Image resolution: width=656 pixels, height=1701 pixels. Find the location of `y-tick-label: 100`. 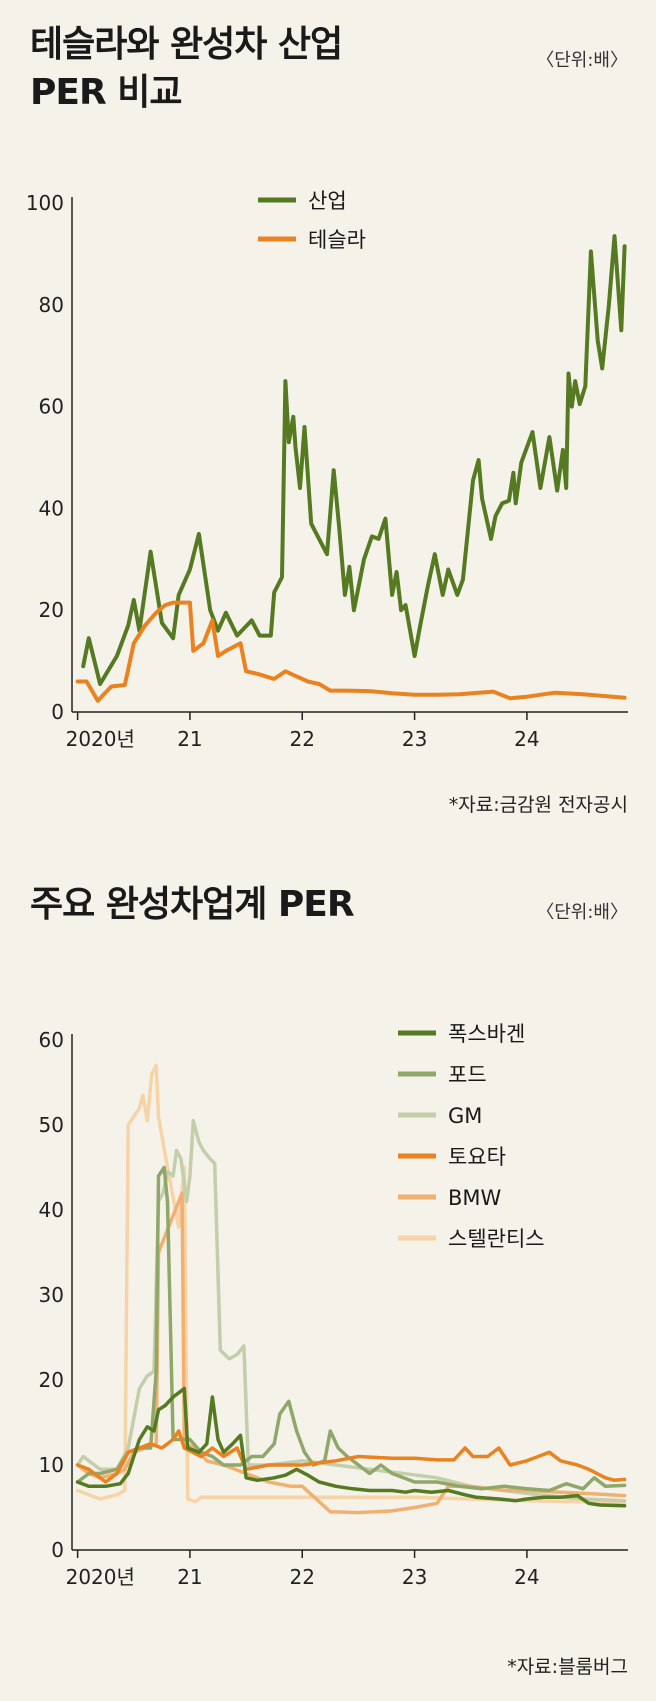

y-tick-label: 100 is located at coordinates (45, 203).